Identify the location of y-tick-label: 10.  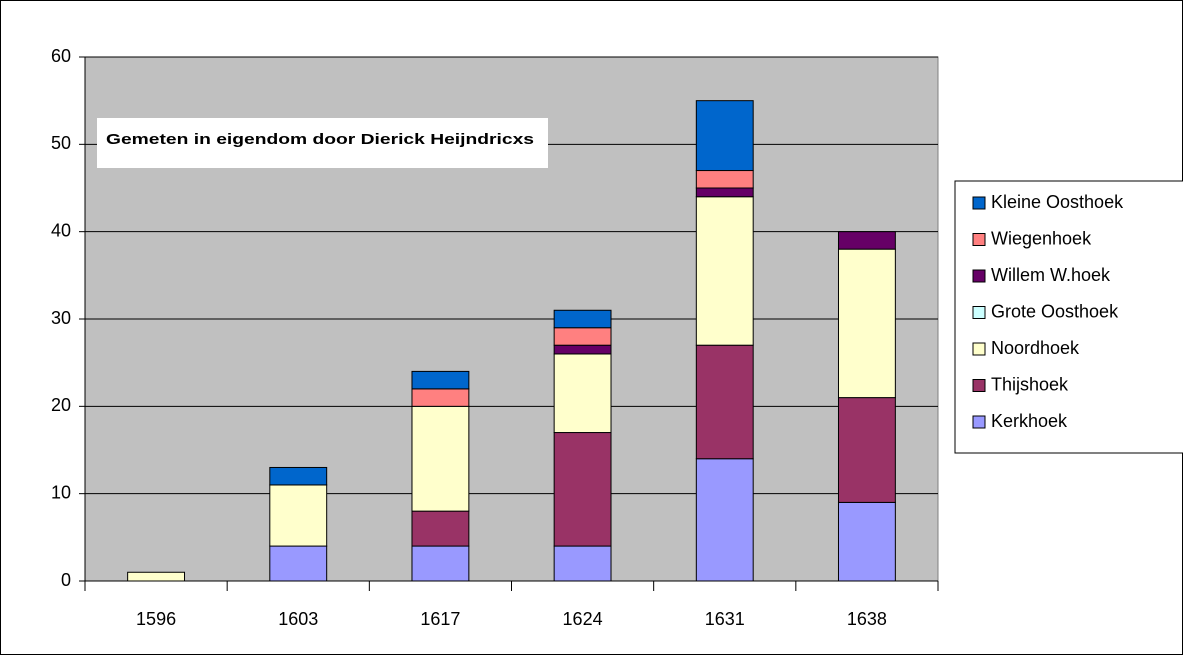
(61, 492).